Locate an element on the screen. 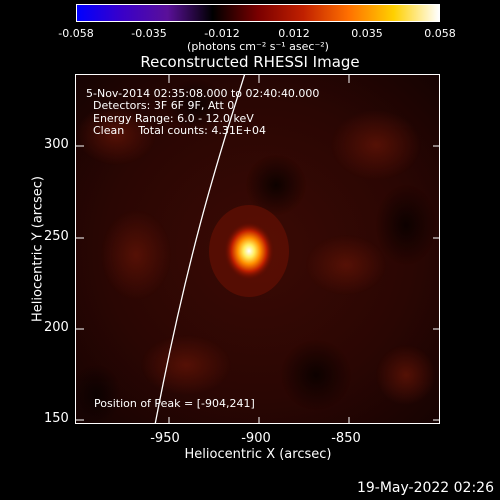 Image resolution: width=500 pixels, height=500 pixels. y-tick-label: 250 is located at coordinates (56, 236).